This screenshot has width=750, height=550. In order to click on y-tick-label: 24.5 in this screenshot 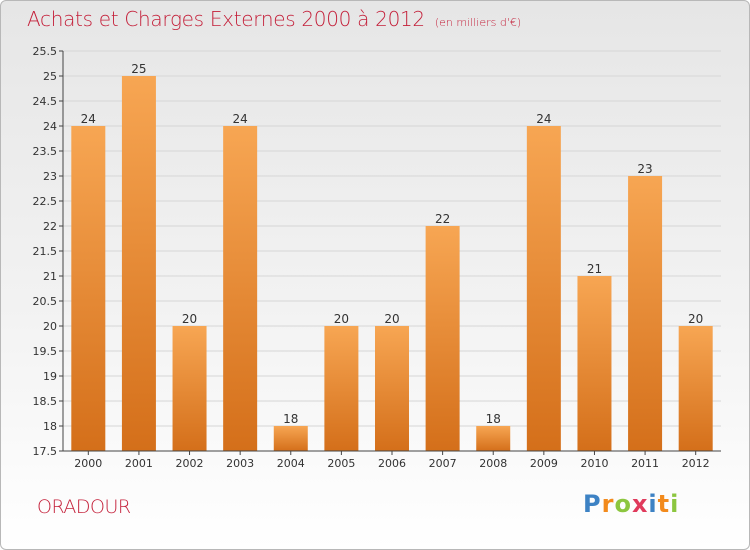, I will do `click(45, 101)`.